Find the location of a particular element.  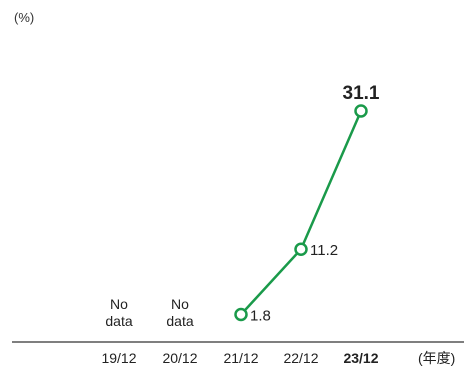

data-label-23-12: 31.1 is located at coordinates (361, 93).